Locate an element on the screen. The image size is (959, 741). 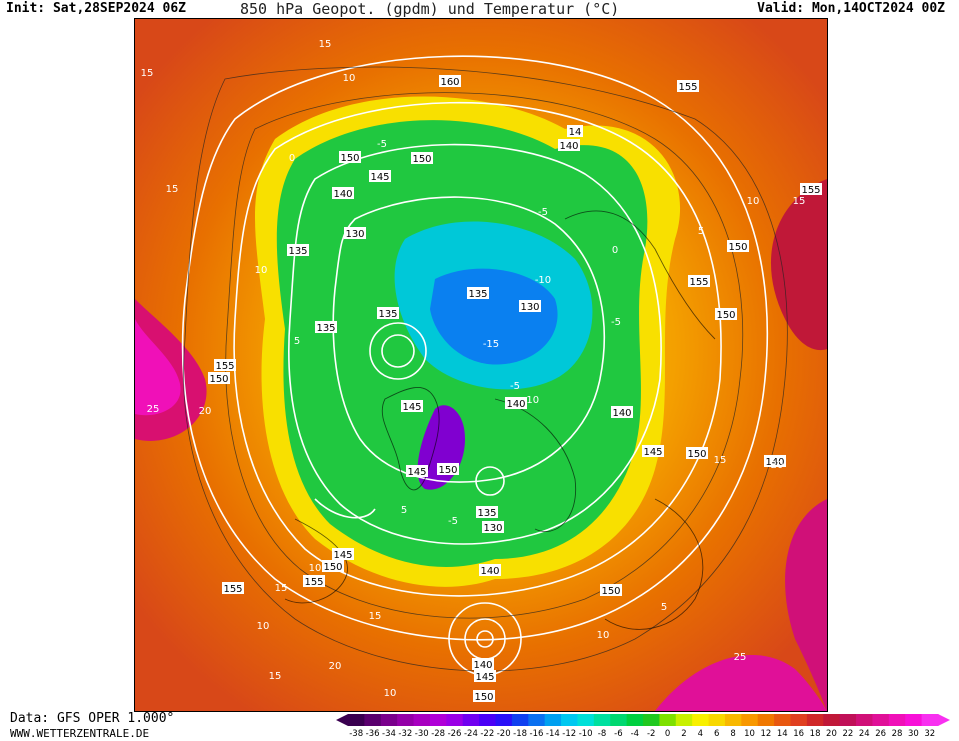
warm-patch-east is located at coordinates (798, 265).